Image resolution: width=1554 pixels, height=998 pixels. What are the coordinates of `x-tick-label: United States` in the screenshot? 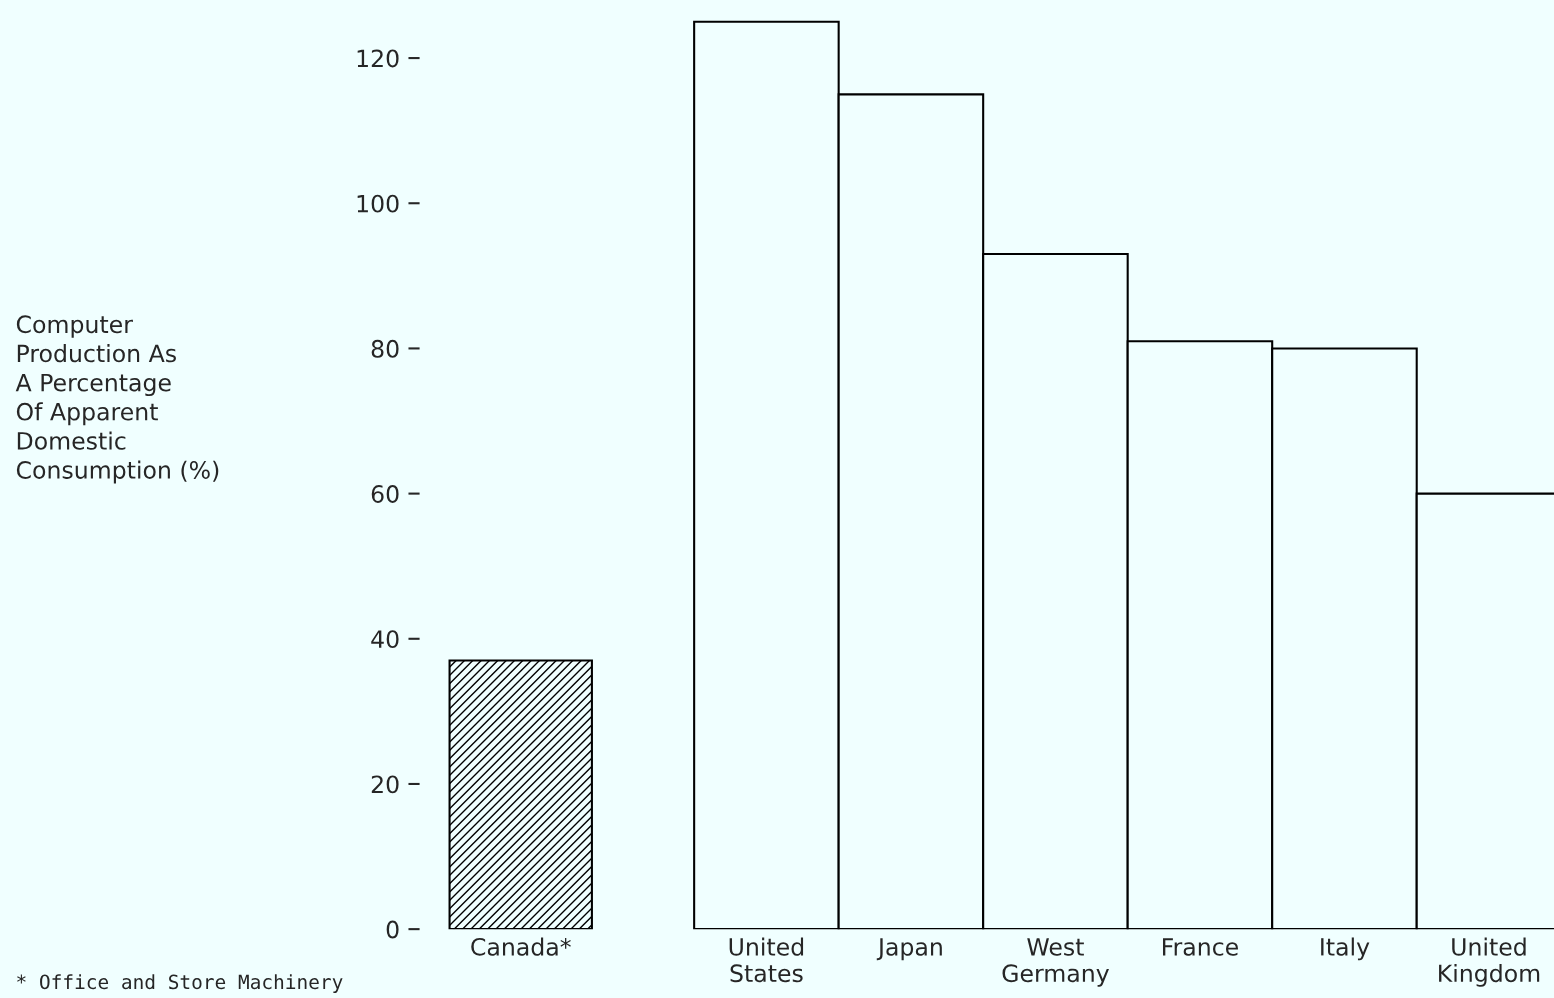 It's located at (766, 960).